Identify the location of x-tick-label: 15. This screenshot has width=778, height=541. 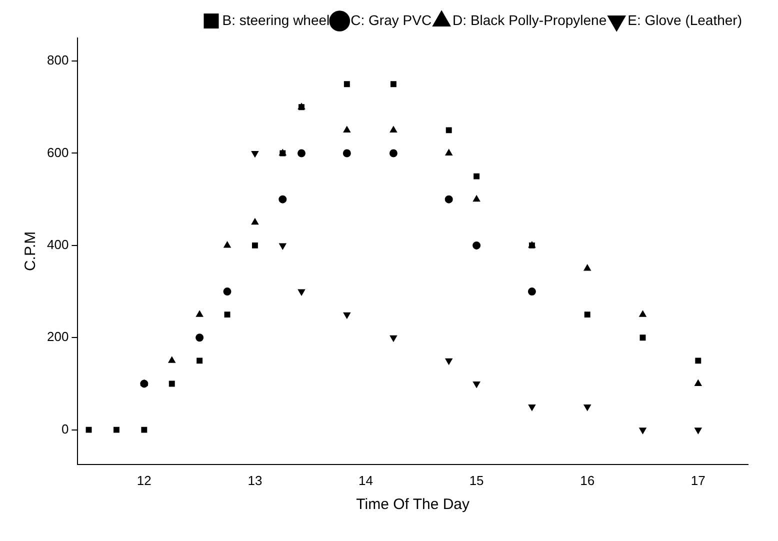
(476, 480).